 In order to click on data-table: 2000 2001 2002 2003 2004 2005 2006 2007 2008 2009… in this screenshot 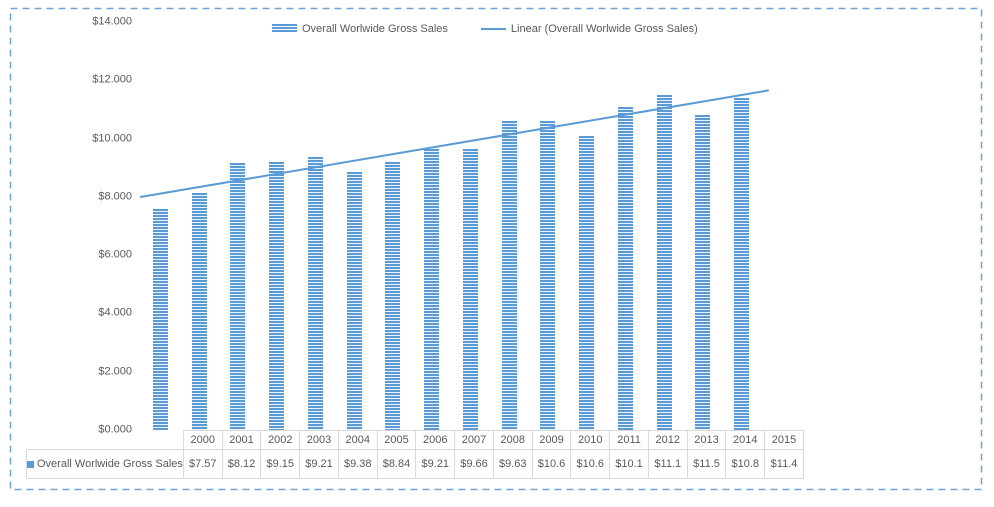, I will do `click(415, 454)`.